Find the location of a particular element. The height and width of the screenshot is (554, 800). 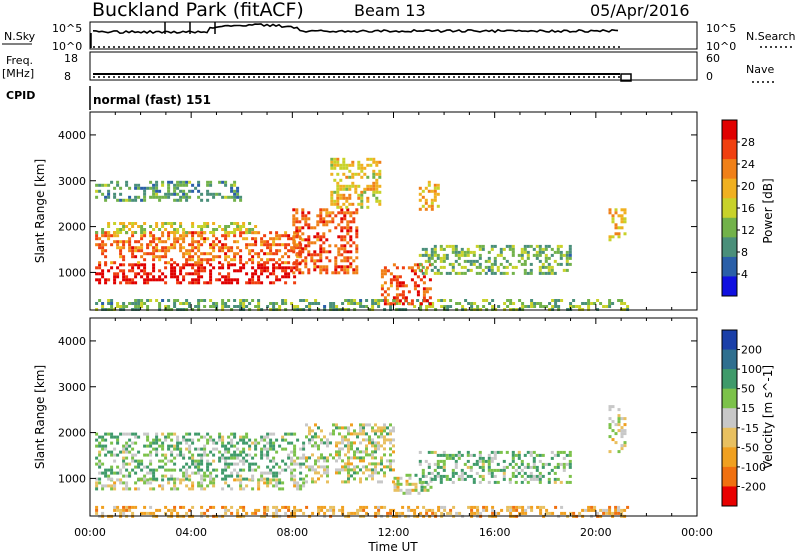

vel-colorbar-segment is located at coordinates (729, 398).